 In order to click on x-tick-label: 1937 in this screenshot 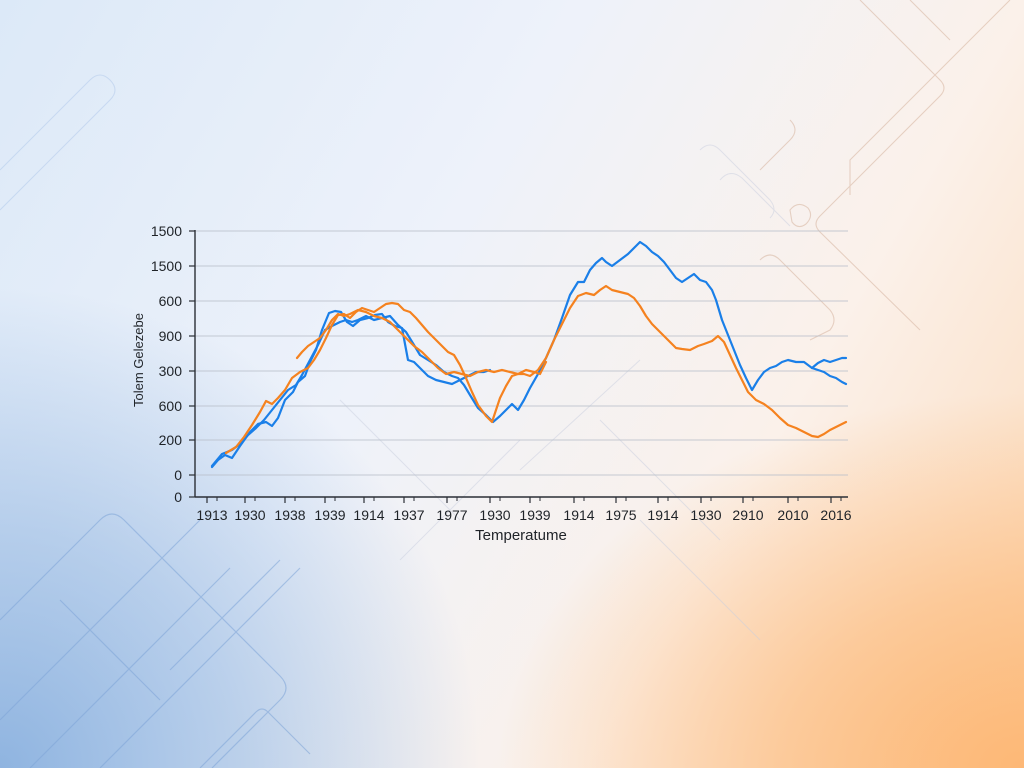, I will do `click(408, 515)`.